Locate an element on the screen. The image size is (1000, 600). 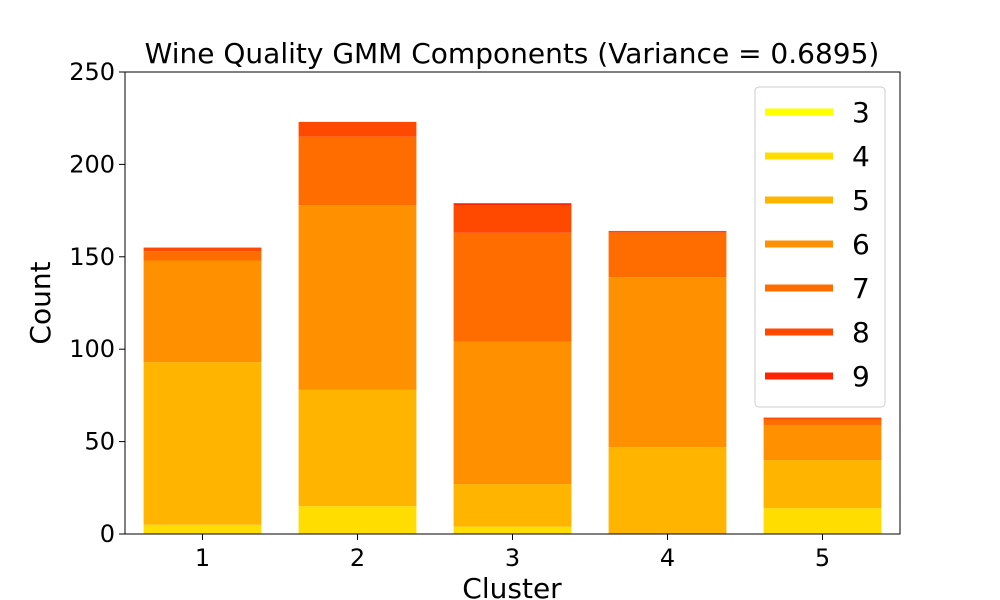
y-axis-ticks: 0 50 100 150 200 250 is located at coordinates (97, 303).